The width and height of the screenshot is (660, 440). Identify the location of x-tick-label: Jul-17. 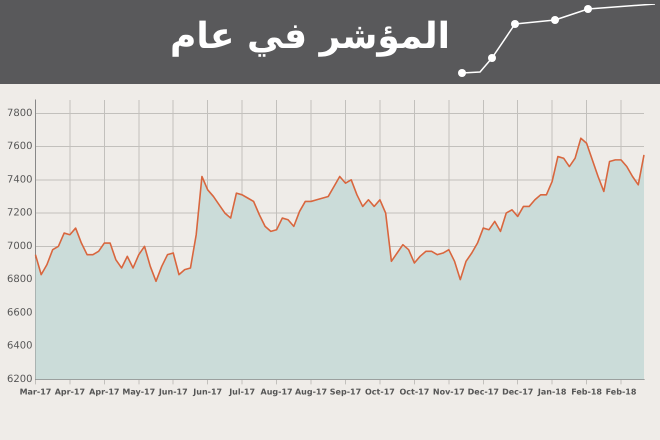
(242, 391).